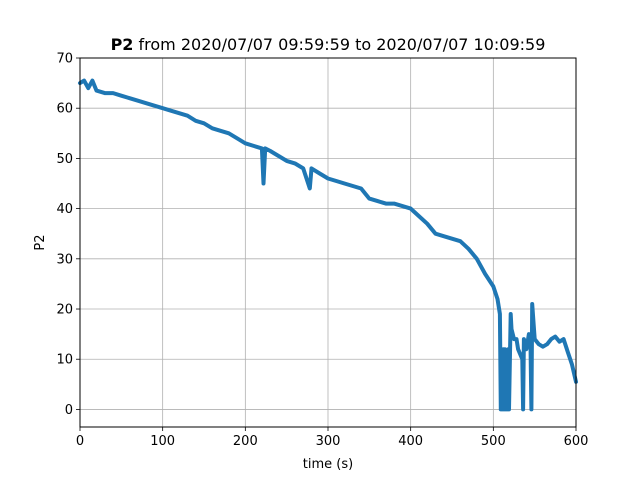 The image size is (640, 480). I want to click on y-tick-label: 70, so click(64, 59).